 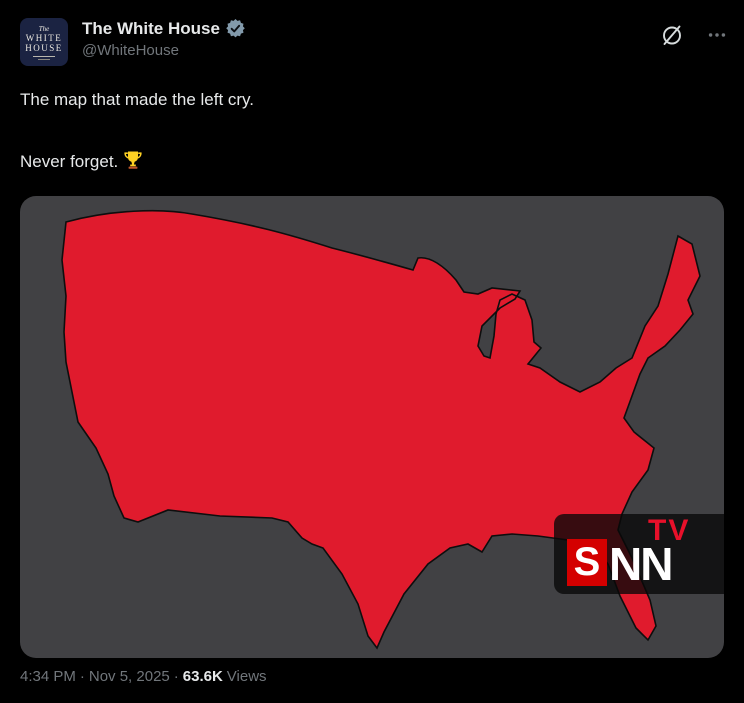 I want to click on verified-badge-icon, so click(x=235, y=28).